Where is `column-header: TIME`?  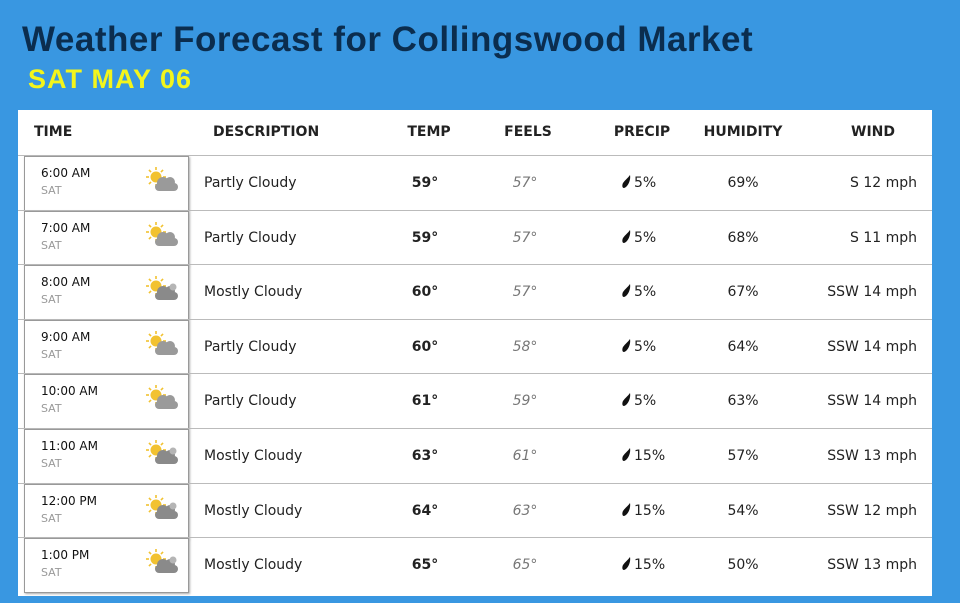
column-header: TIME is located at coordinates (53, 132).